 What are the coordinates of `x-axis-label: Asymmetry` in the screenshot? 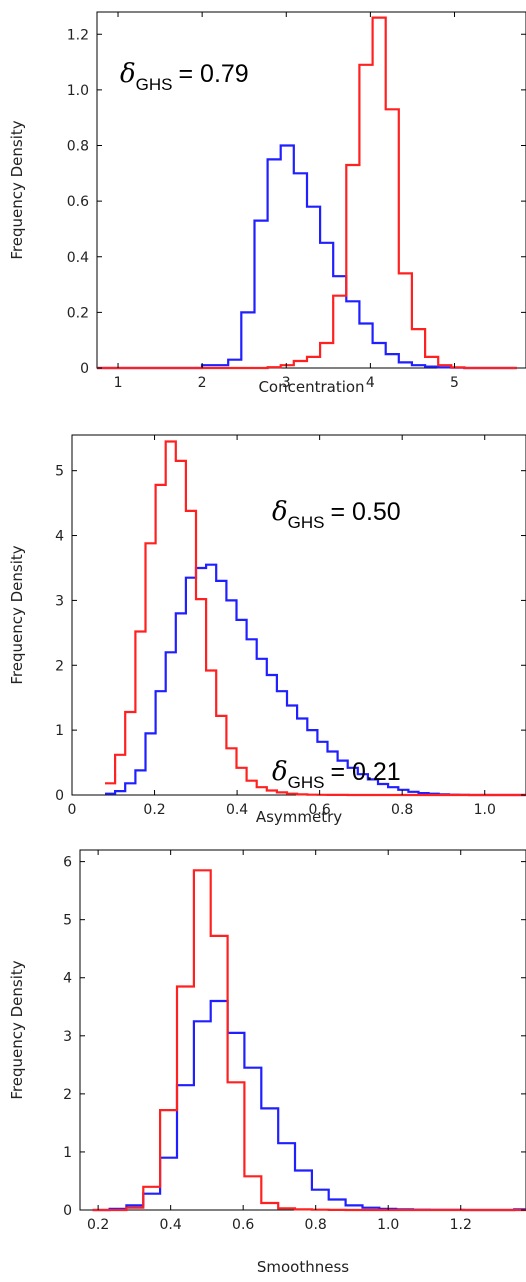 It's located at (299, 817).